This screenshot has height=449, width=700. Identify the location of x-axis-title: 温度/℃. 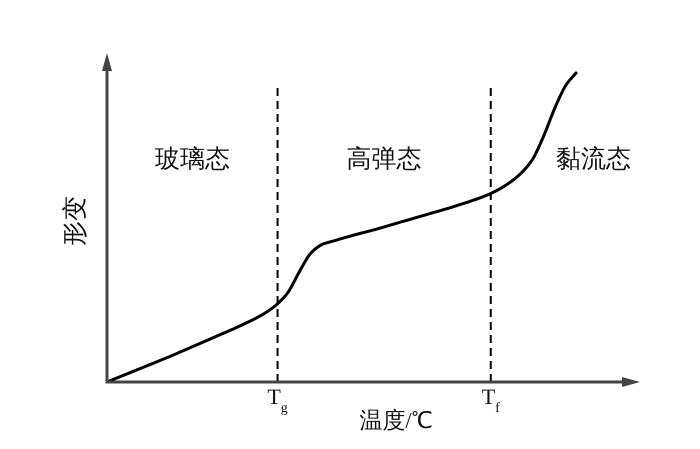
(396, 420).